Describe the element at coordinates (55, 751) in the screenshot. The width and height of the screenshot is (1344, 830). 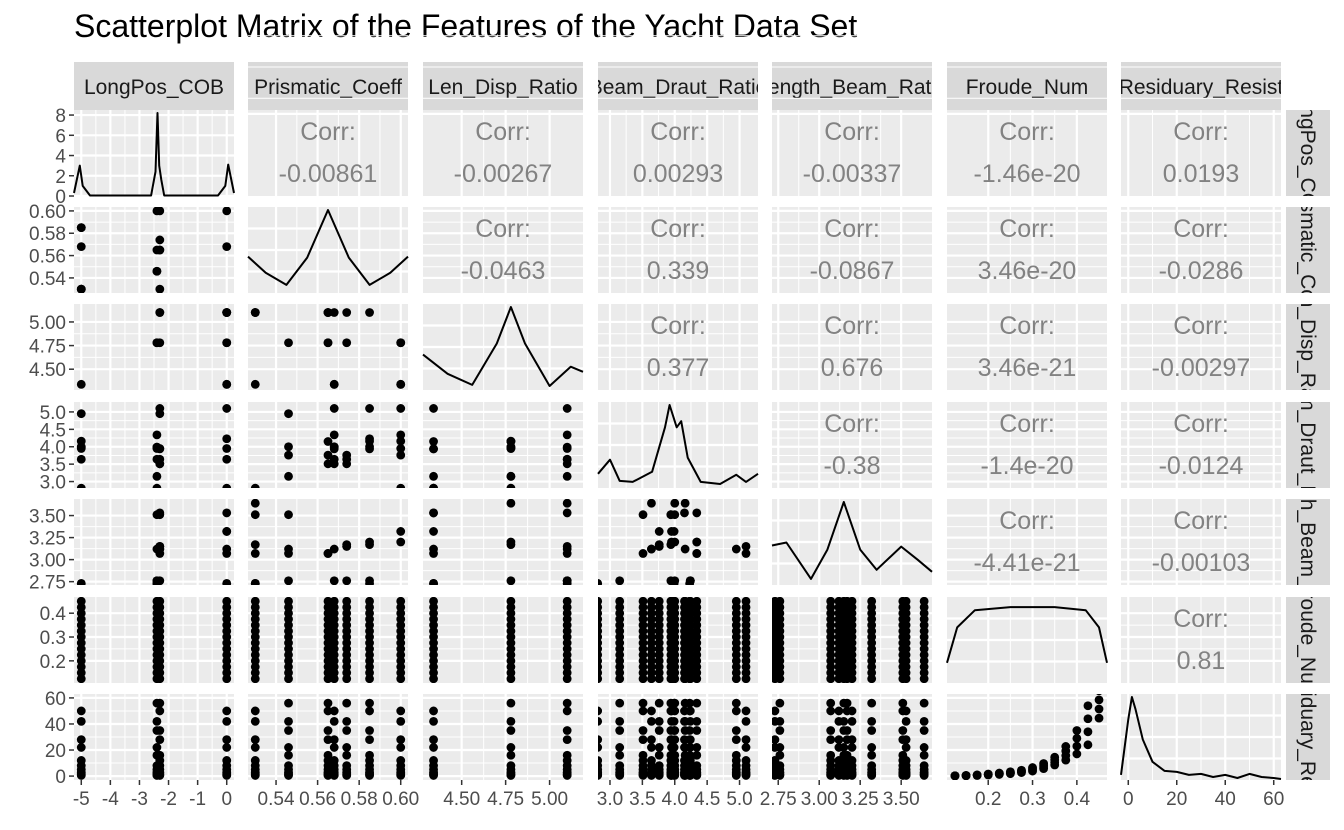
I see `y-tick-label-6-1: 20` at that location.